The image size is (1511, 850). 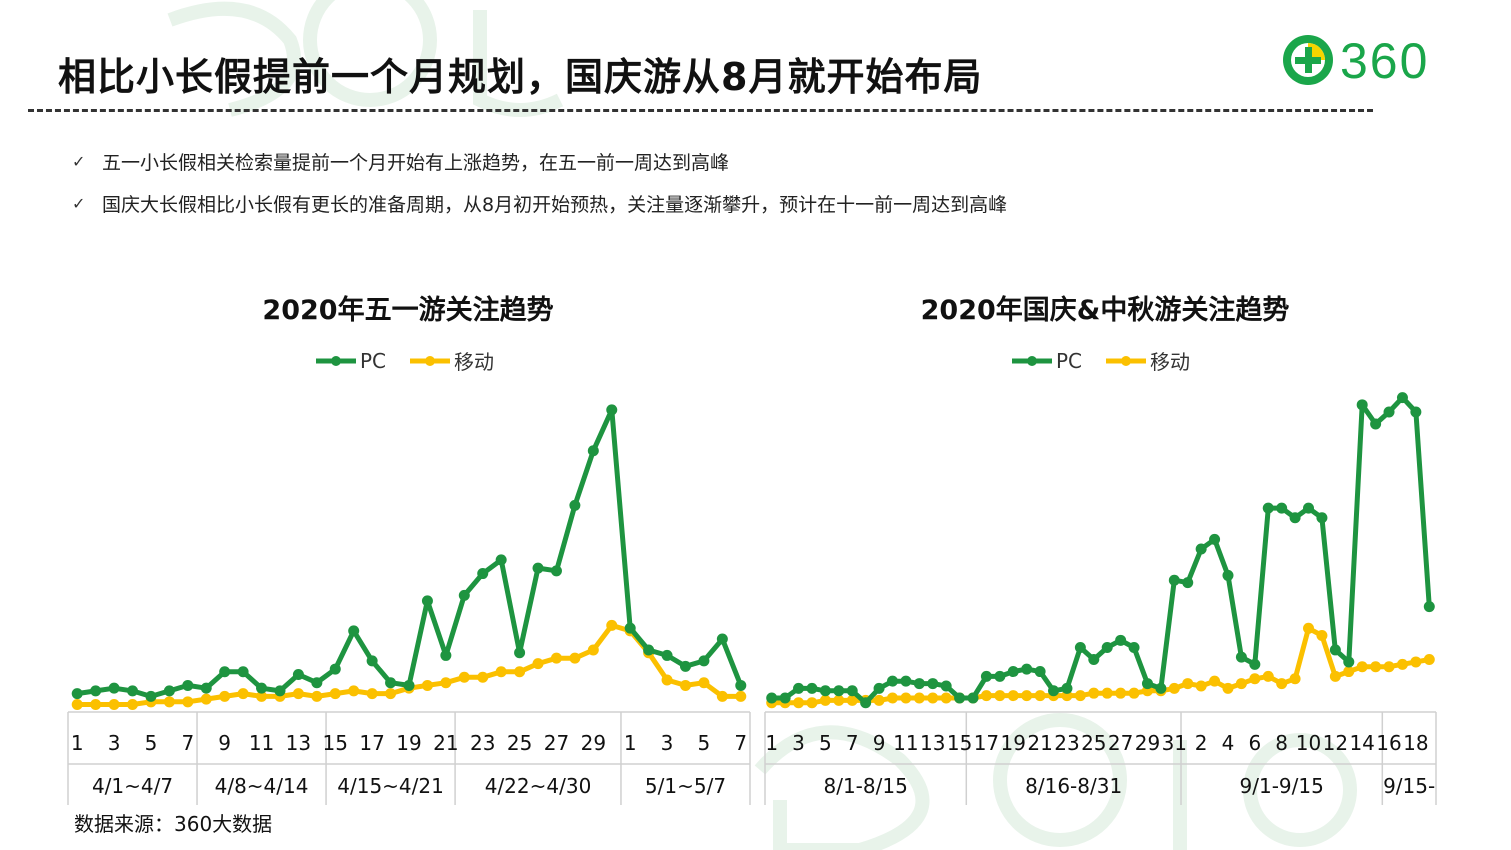 What do you see at coordinates (1409, 786) in the screenshot?
I see `group-label: 9/15-` at bounding box center [1409, 786].